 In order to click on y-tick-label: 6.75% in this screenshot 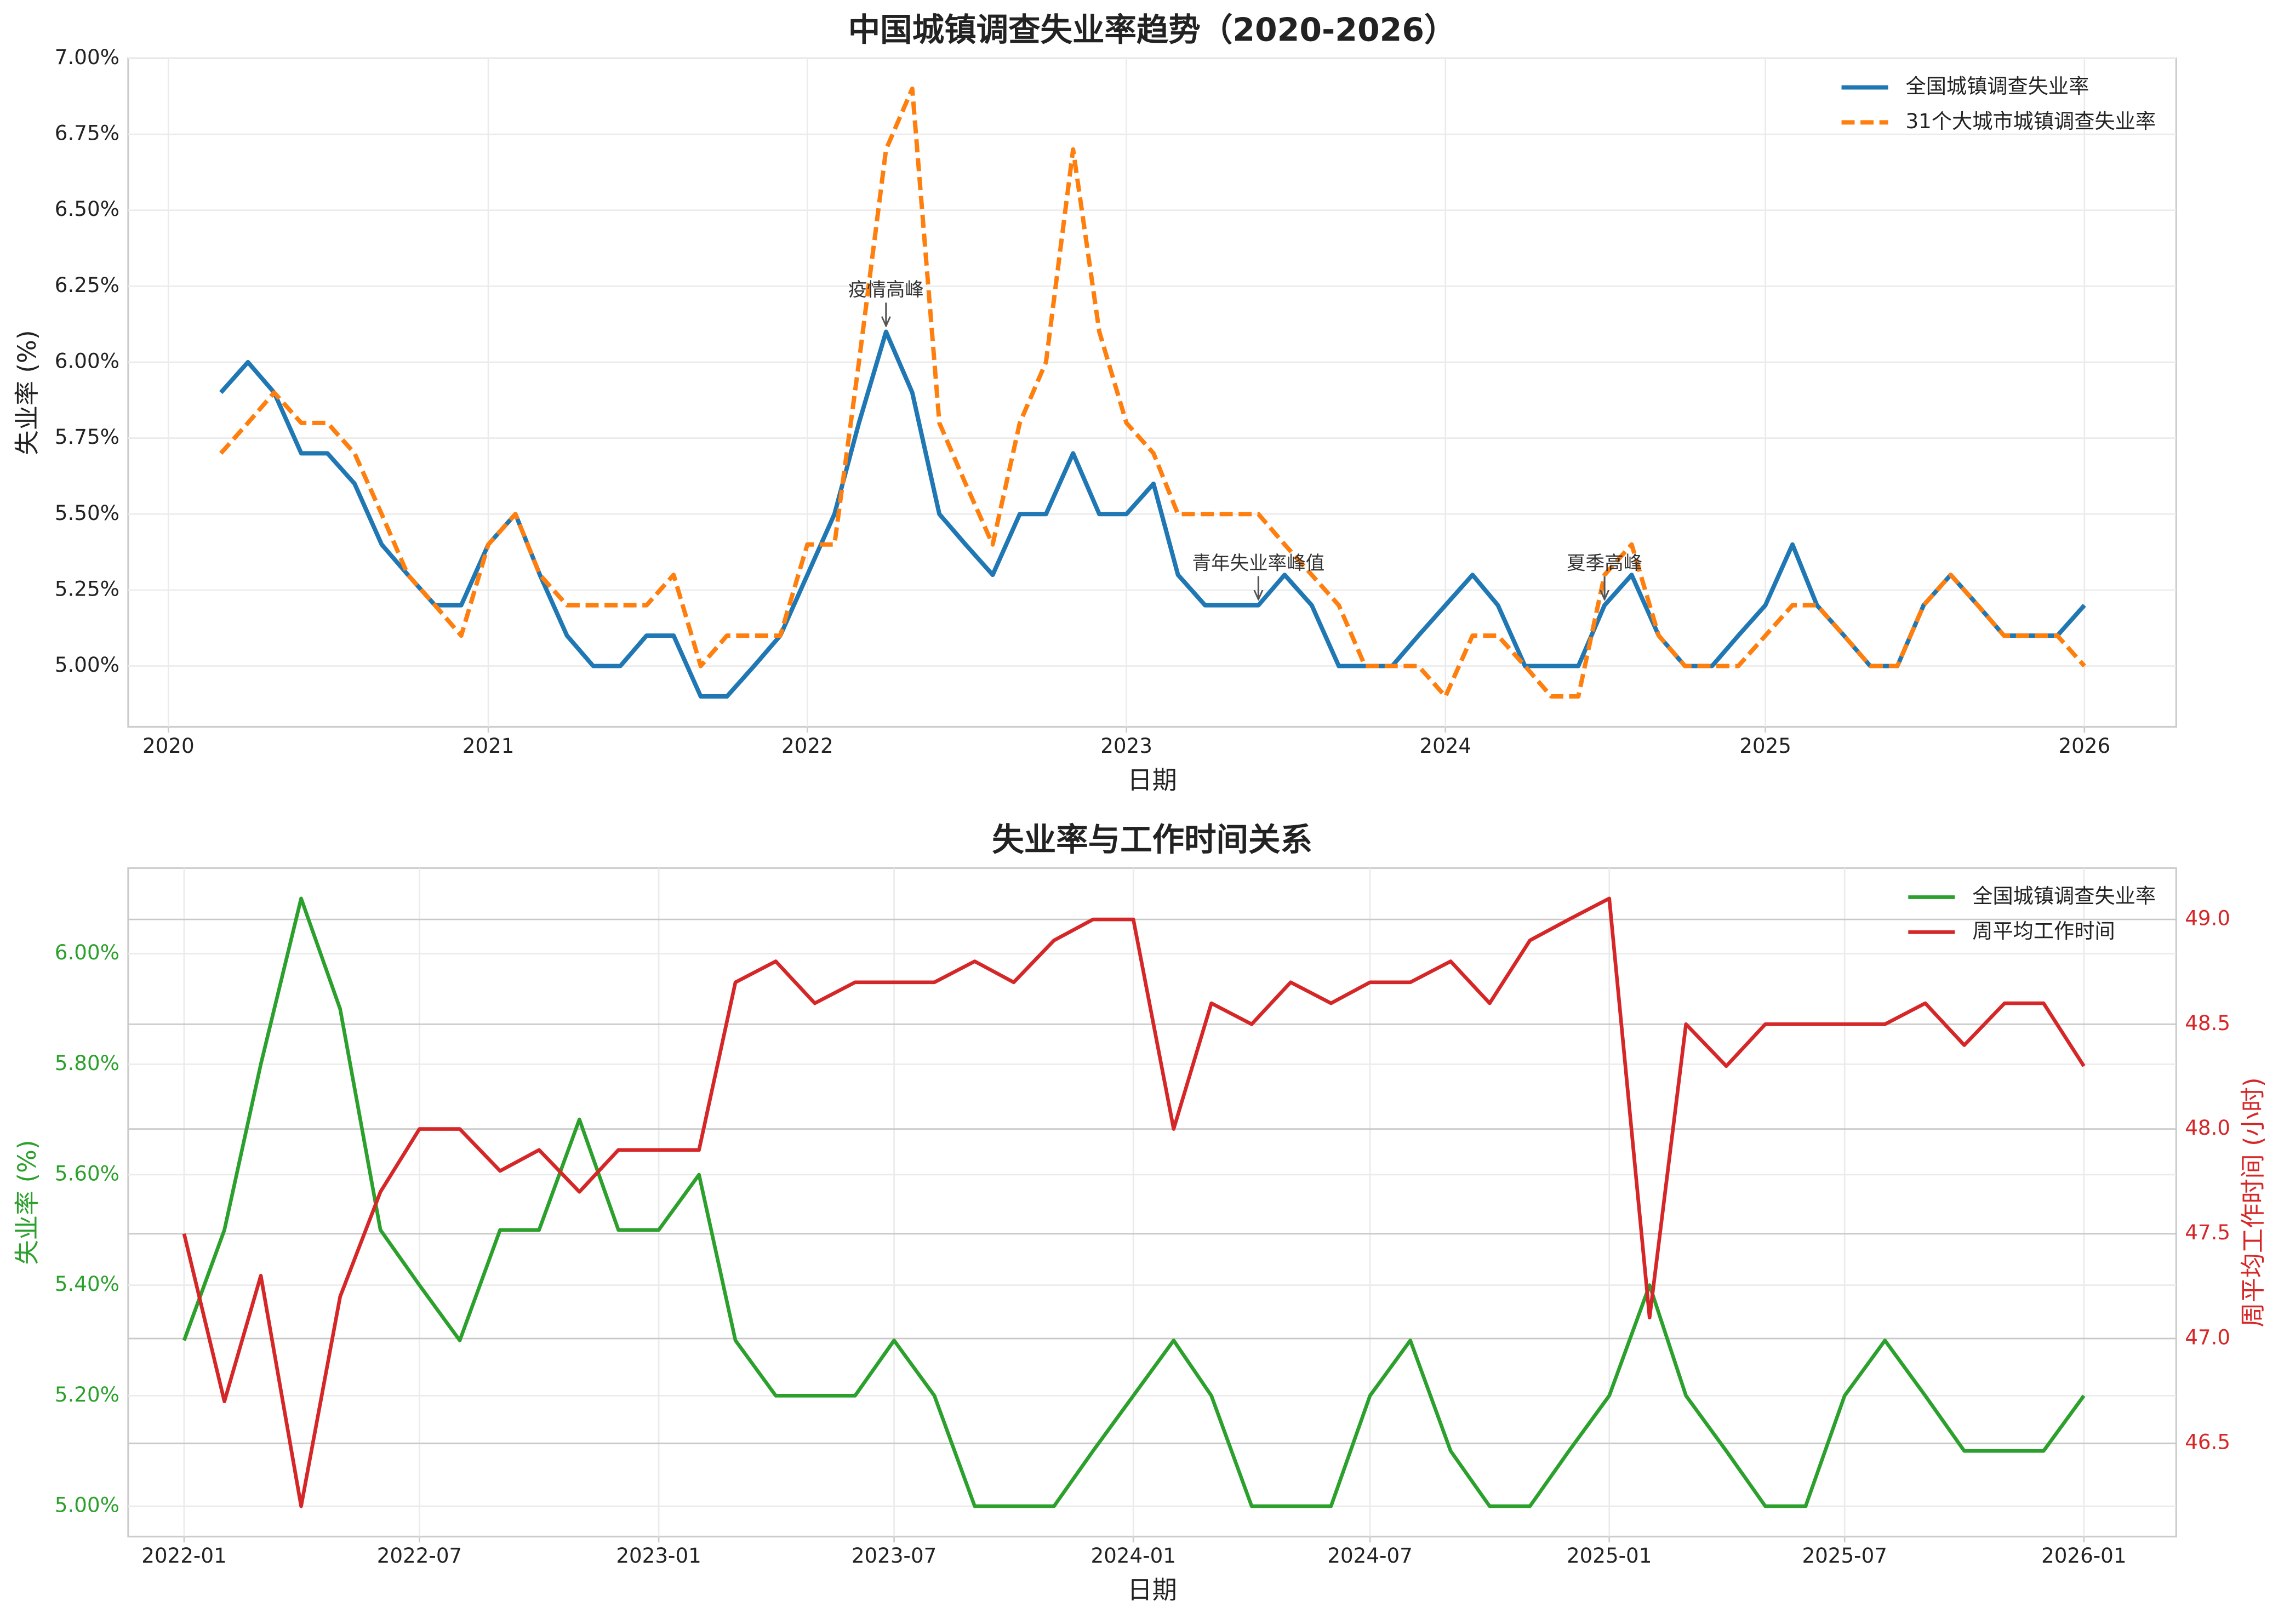, I will do `click(87, 133)`.